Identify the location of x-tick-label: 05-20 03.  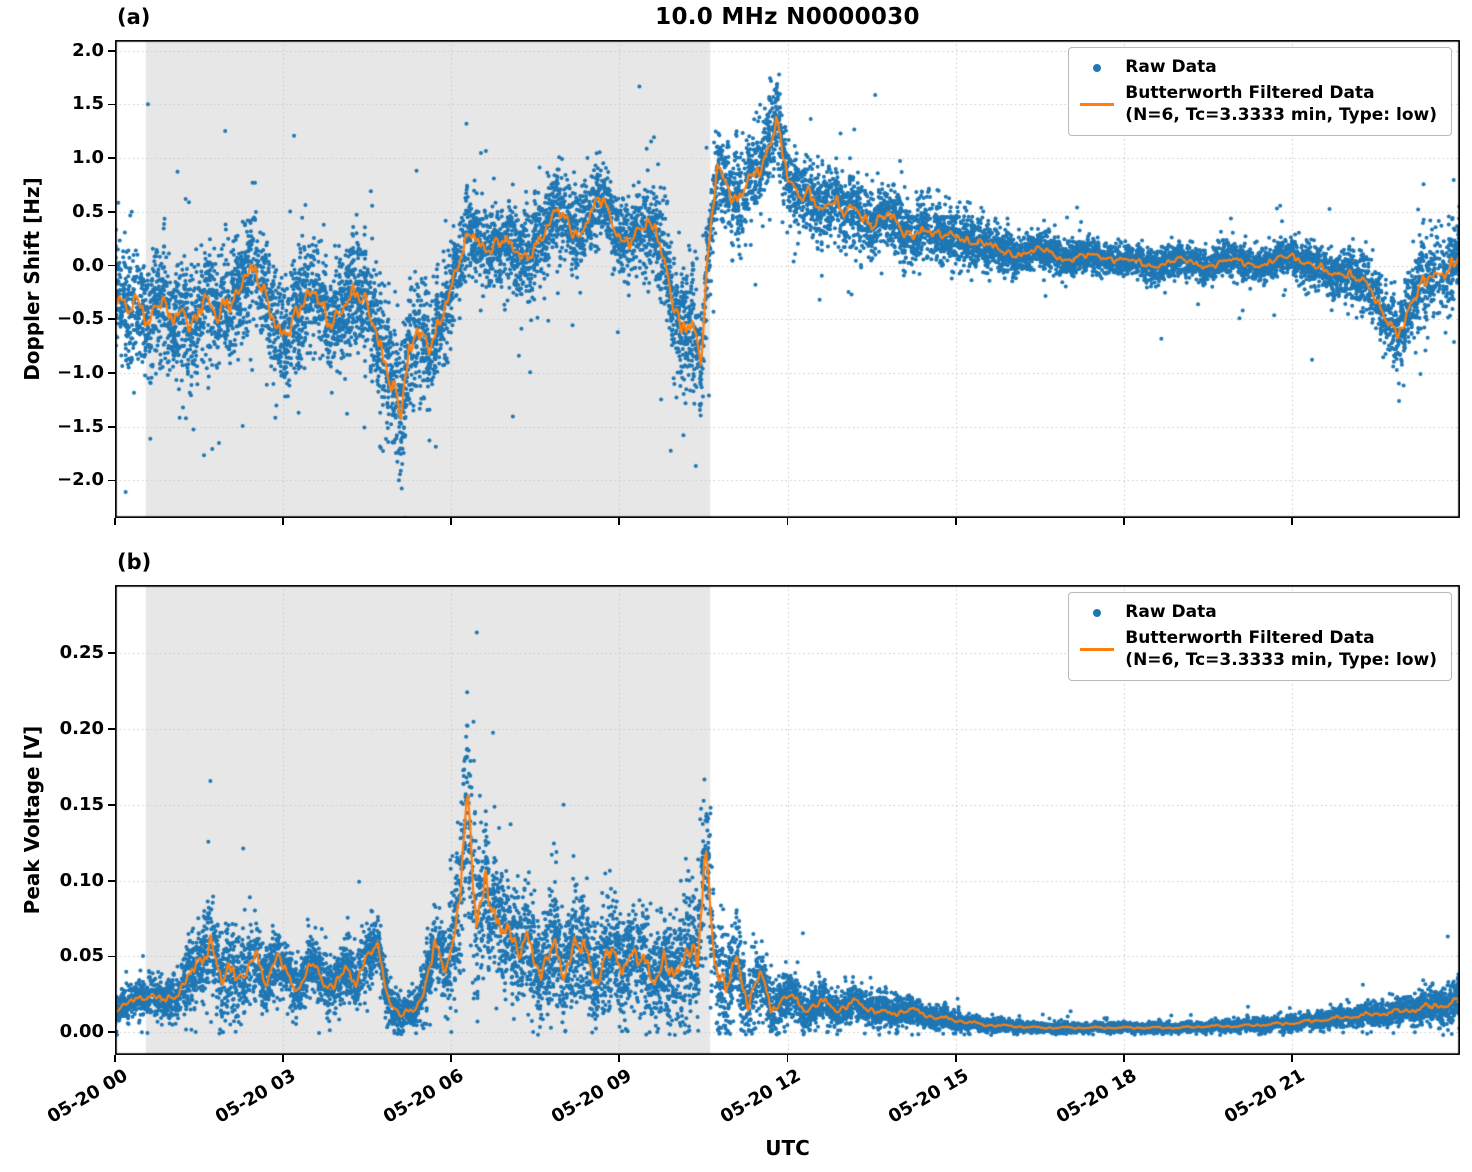
(256, 1096).